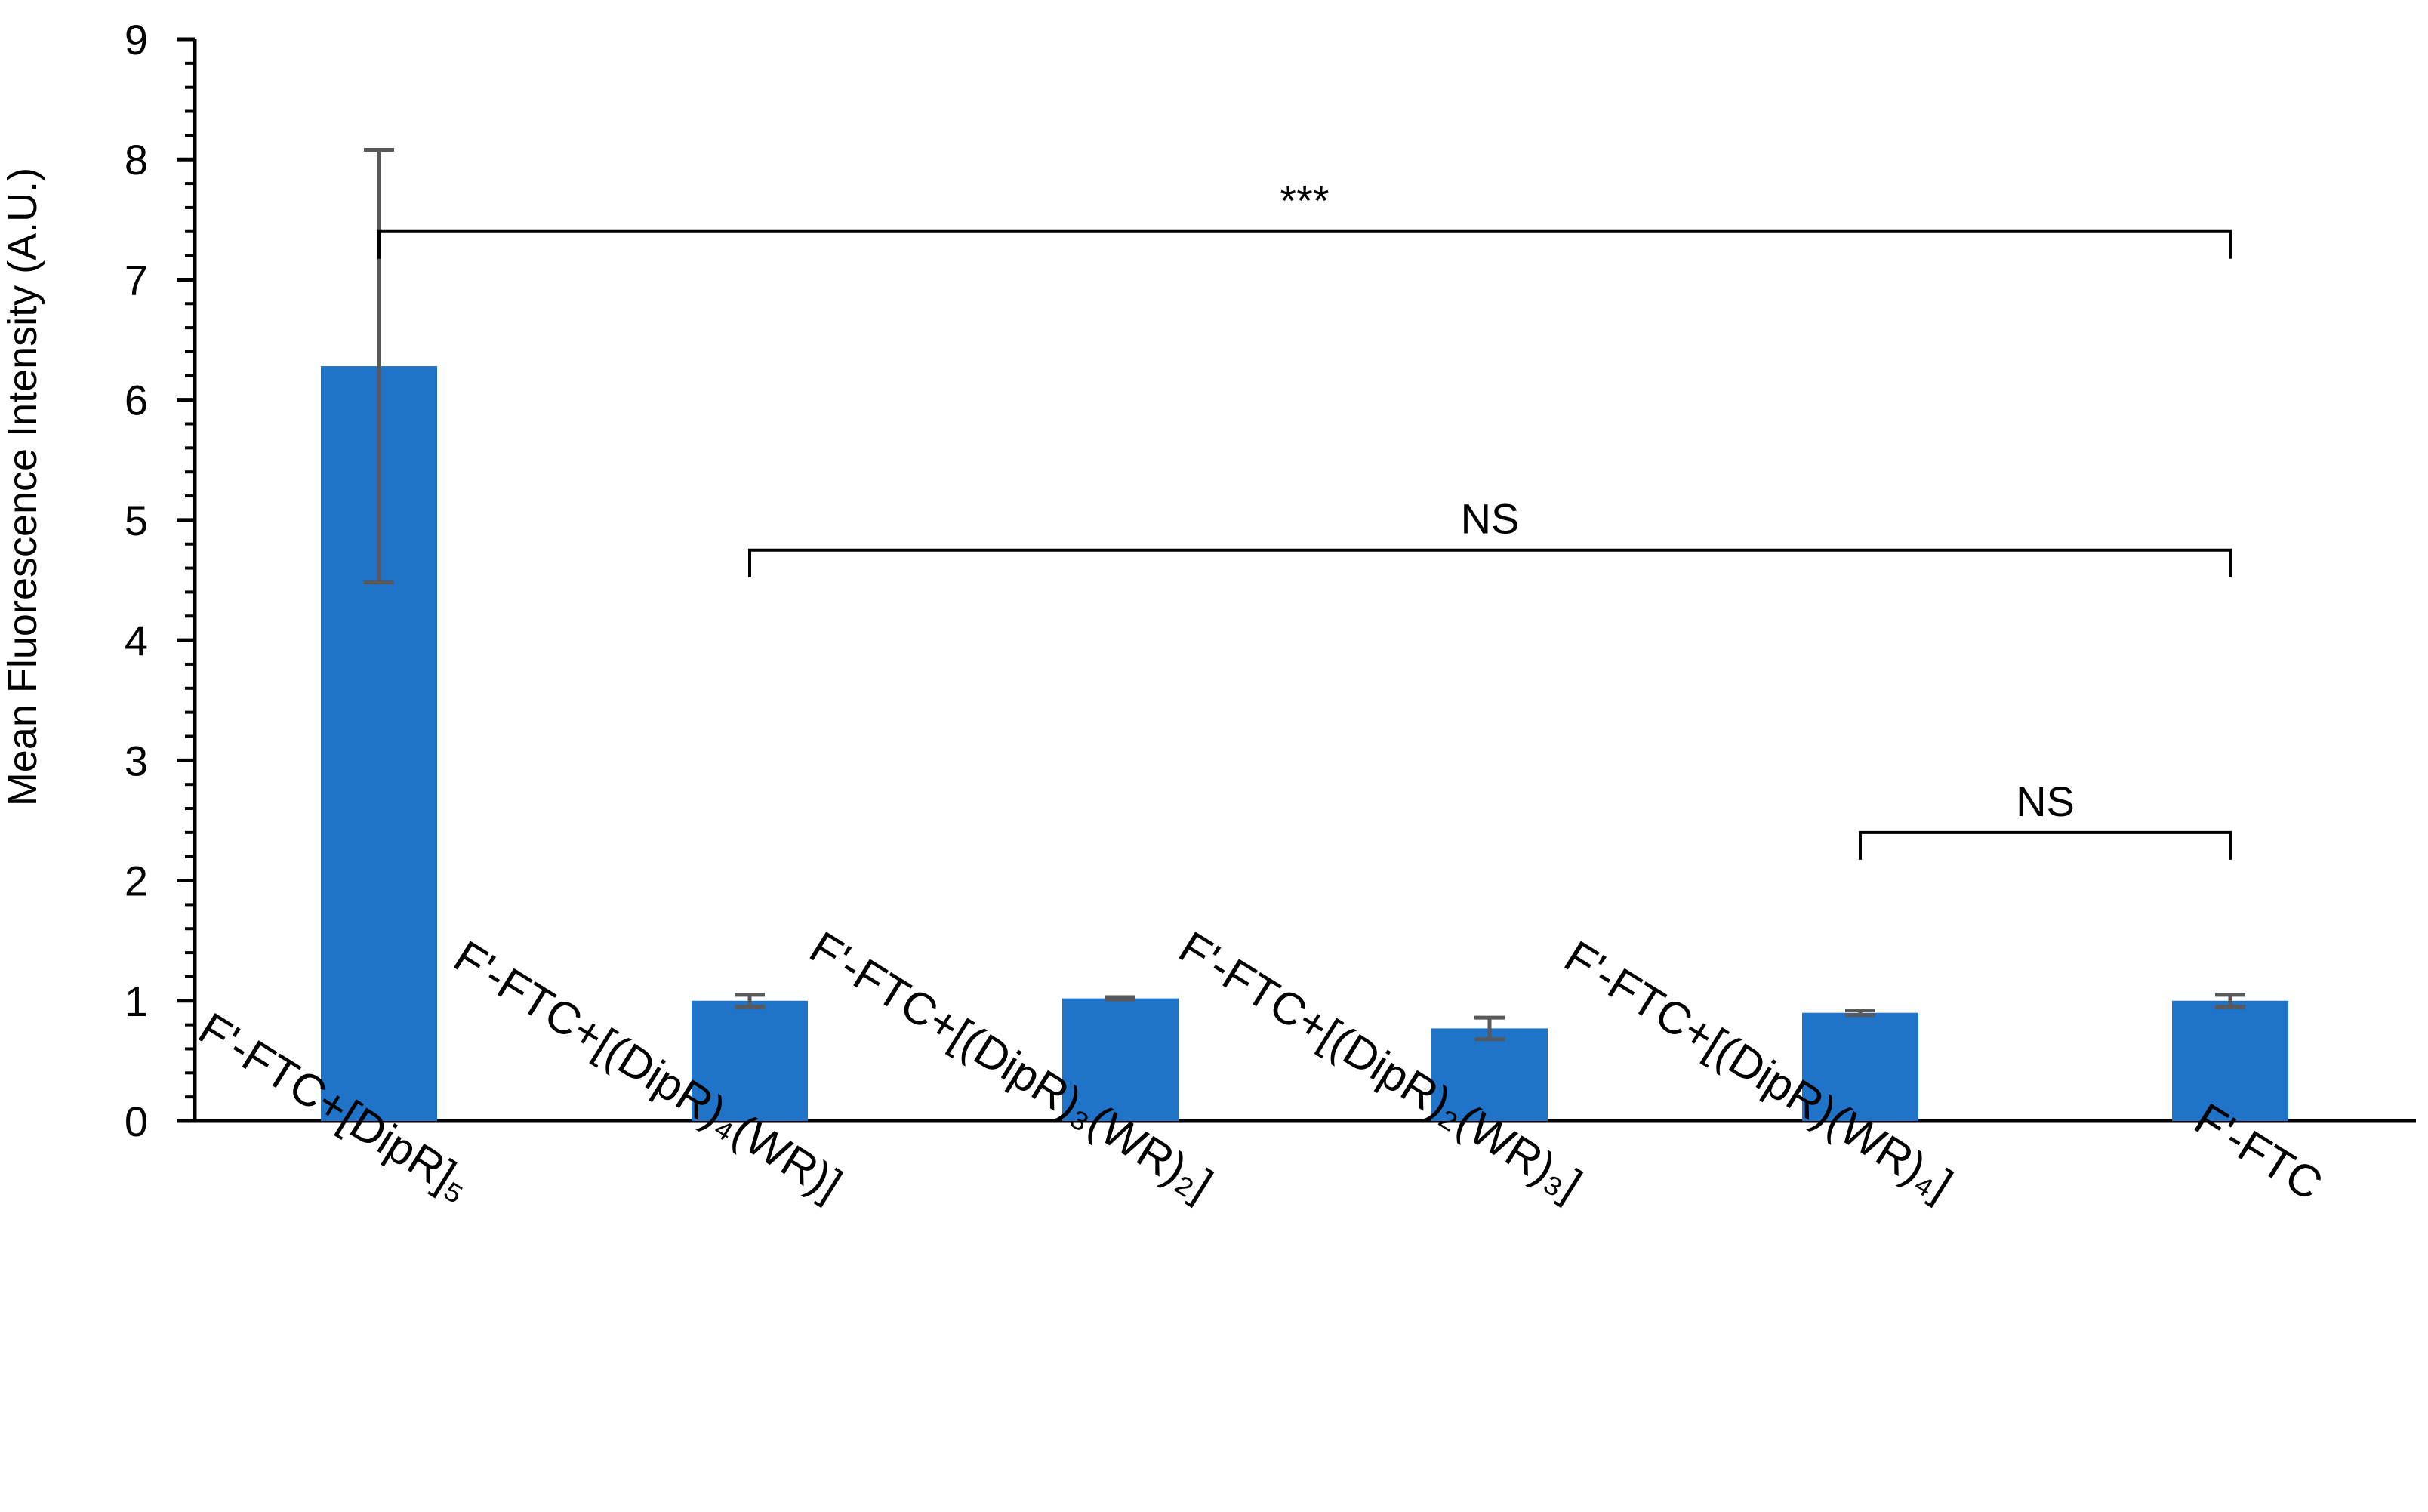  Describe the element at coordinates (136, 881) in the screenshot. I see `y-tick-label: 2` at that location.